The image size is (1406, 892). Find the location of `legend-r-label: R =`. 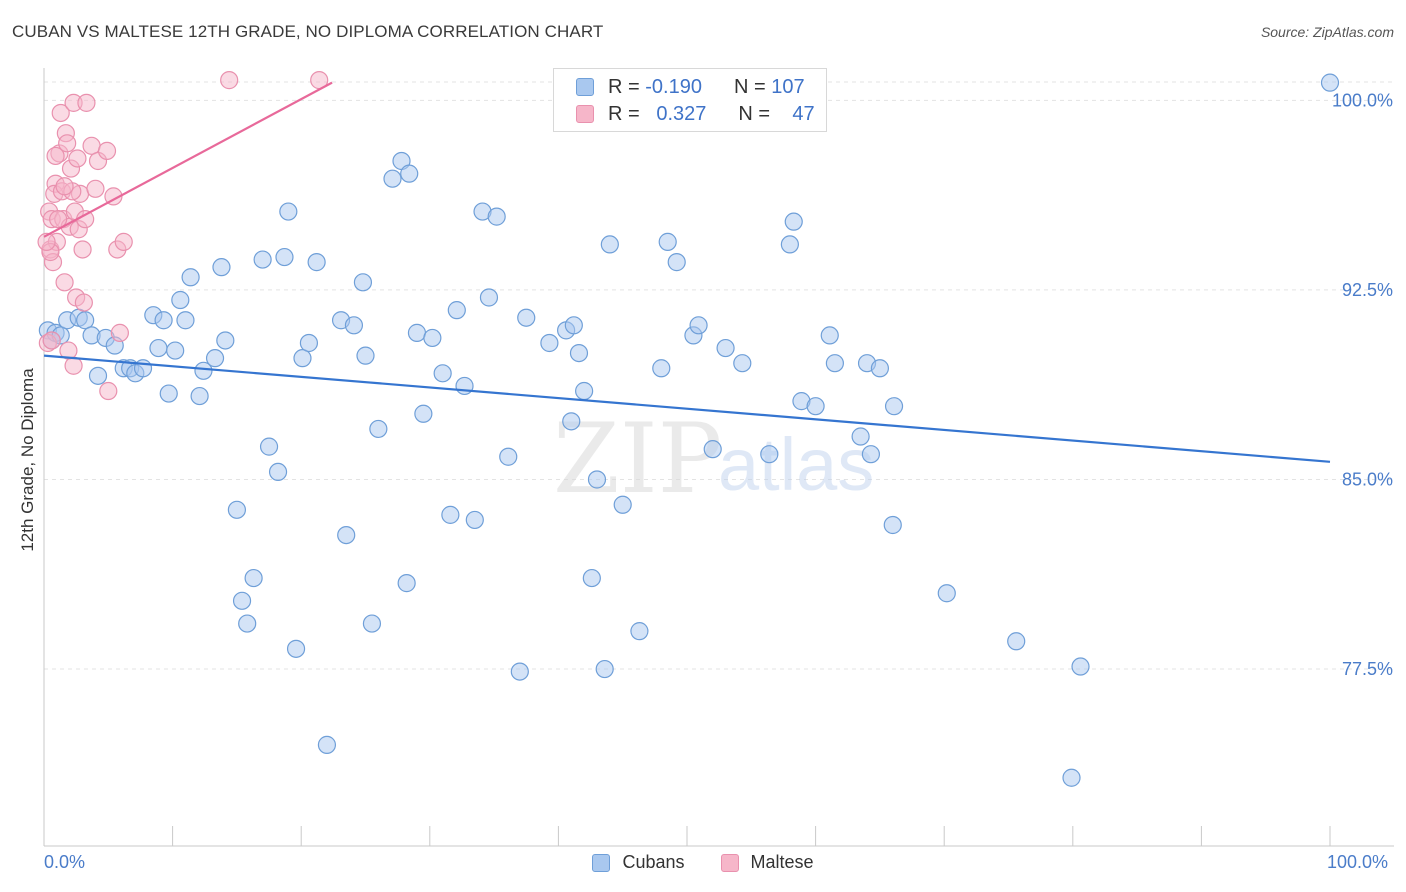

legend-r-label: R = is located at coordinates (624, 113).